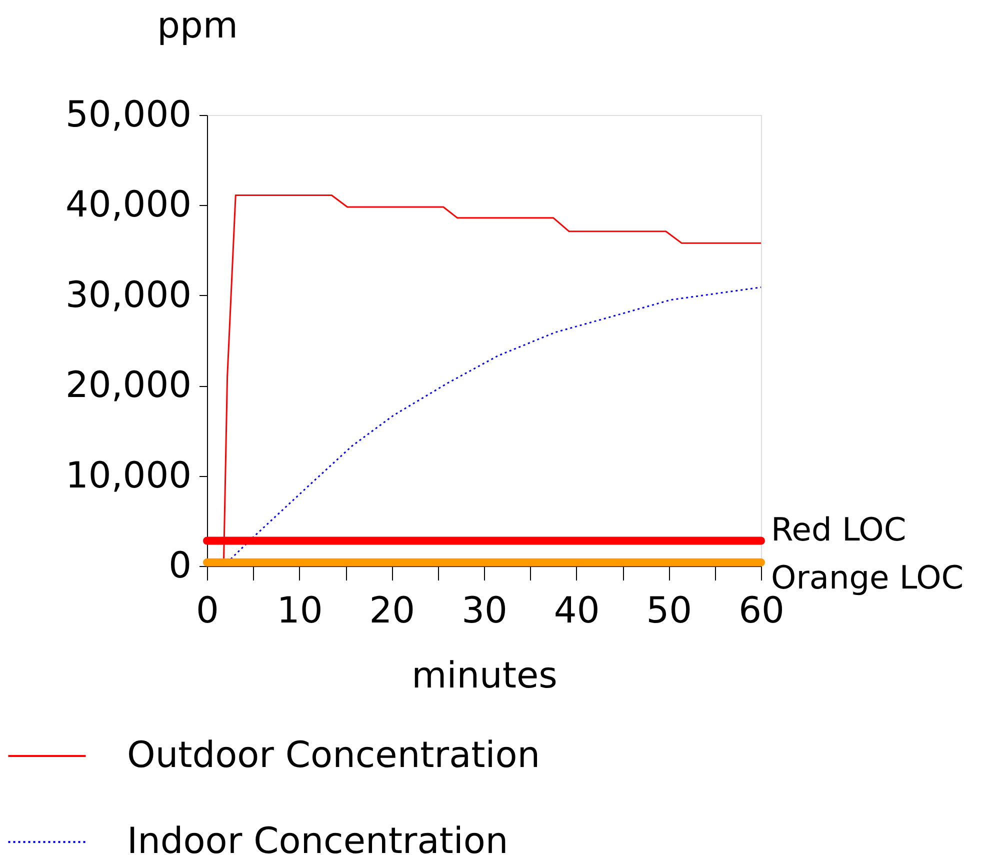 Image resolution: width=995 pixels, height=855 pixels. What do you see at coordinates (485, 676) in the screenshot?
I see `x-axis-title: minutes` at bounding box center [485, 676].